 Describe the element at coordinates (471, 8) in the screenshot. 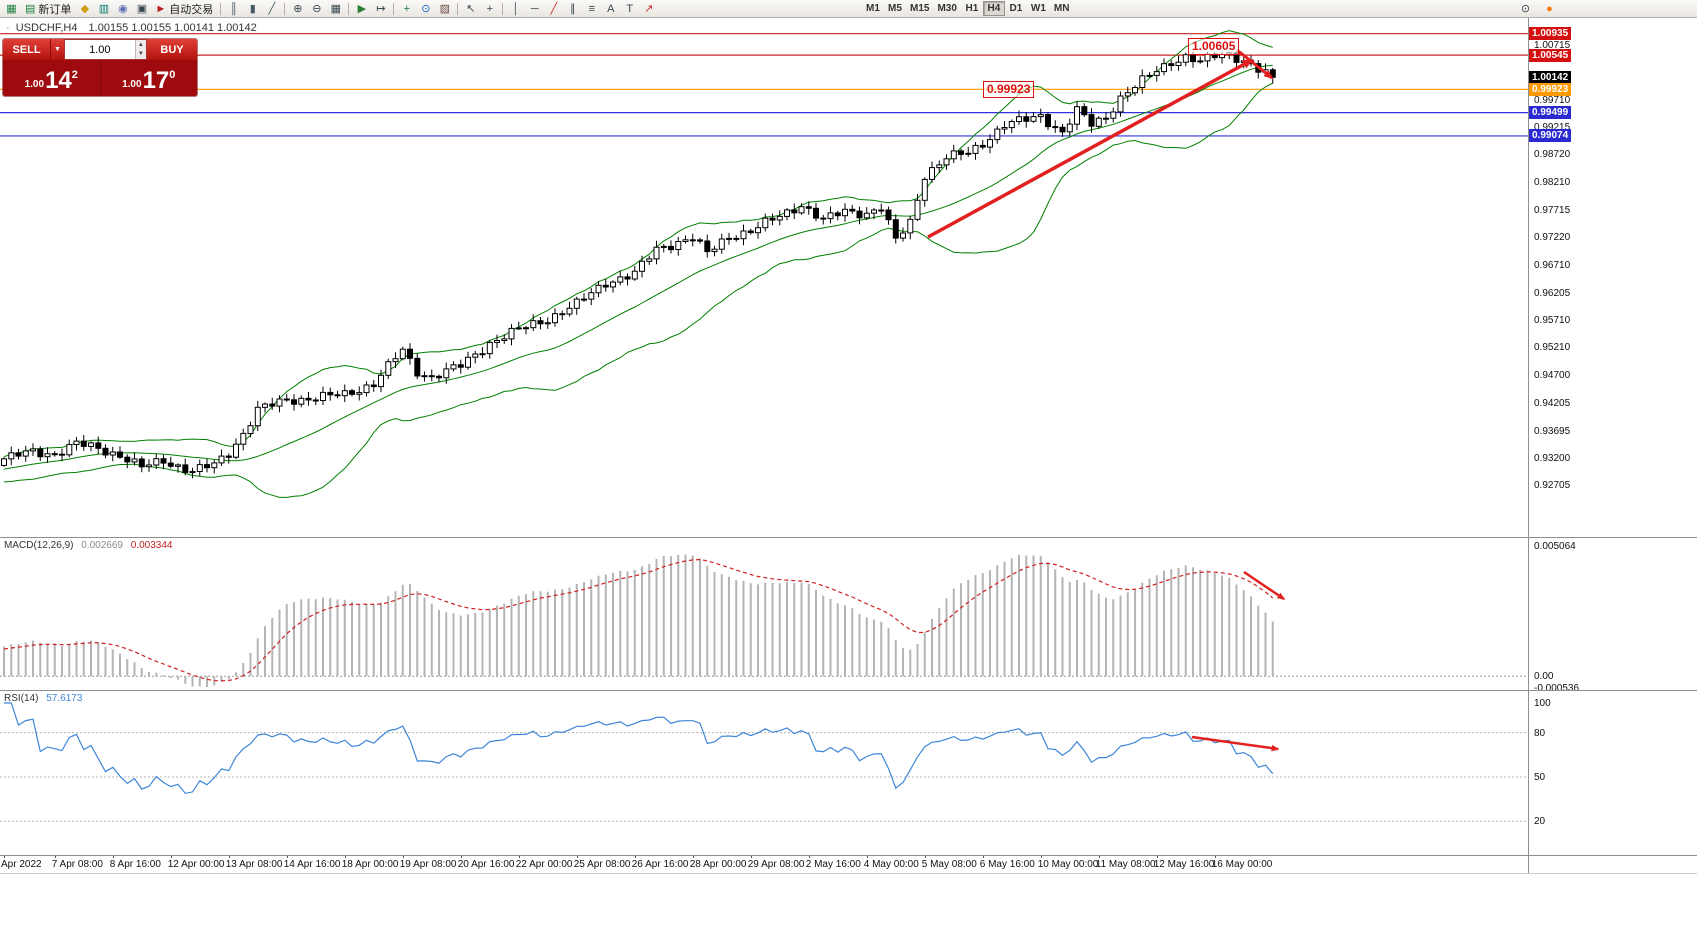

I see `cursor-icon: ↖` at that location.